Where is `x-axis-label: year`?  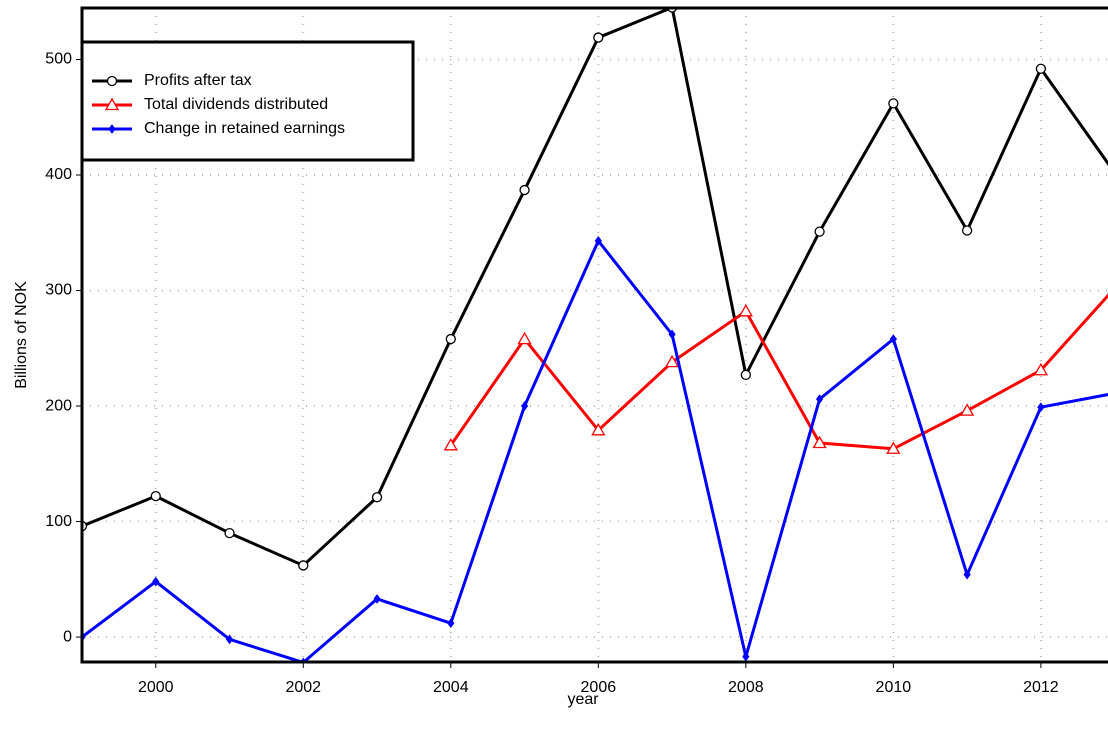 x-axis-label: year is located at coordinates (583, 699).